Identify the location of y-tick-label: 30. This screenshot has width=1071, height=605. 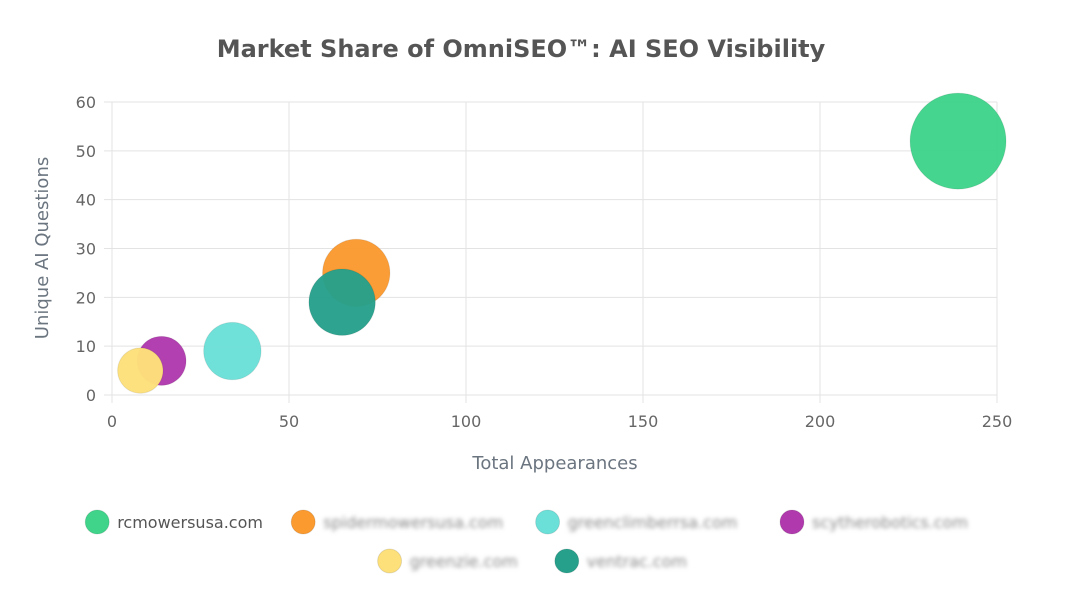
(86, 249).